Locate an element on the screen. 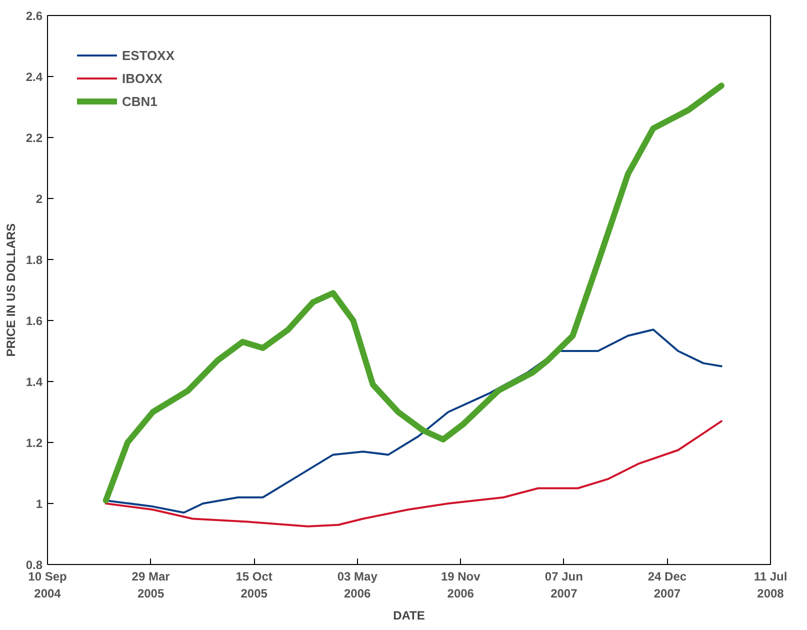  line-series is located at coordinates (413, 474).